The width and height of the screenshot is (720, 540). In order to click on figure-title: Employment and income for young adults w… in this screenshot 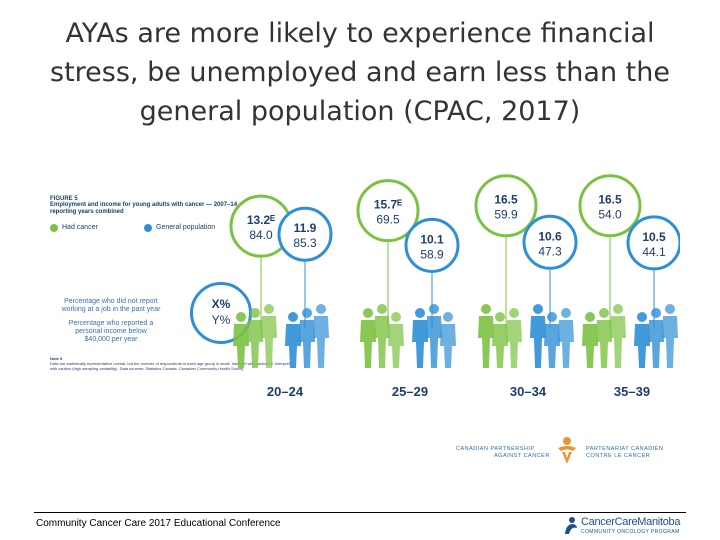, I will do `click(144, 208)`.